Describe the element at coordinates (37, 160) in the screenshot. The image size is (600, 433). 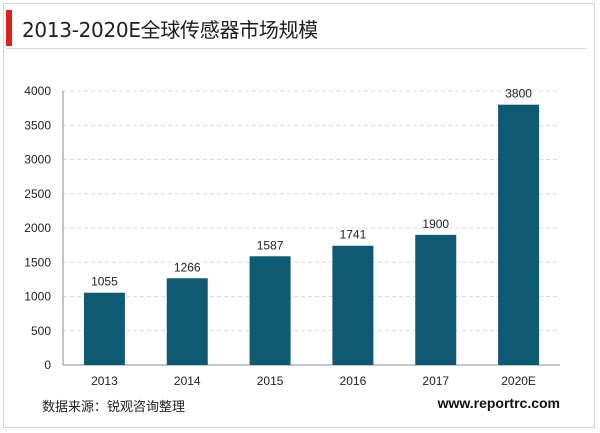
I see `y-tick-label: 3000` at that location.